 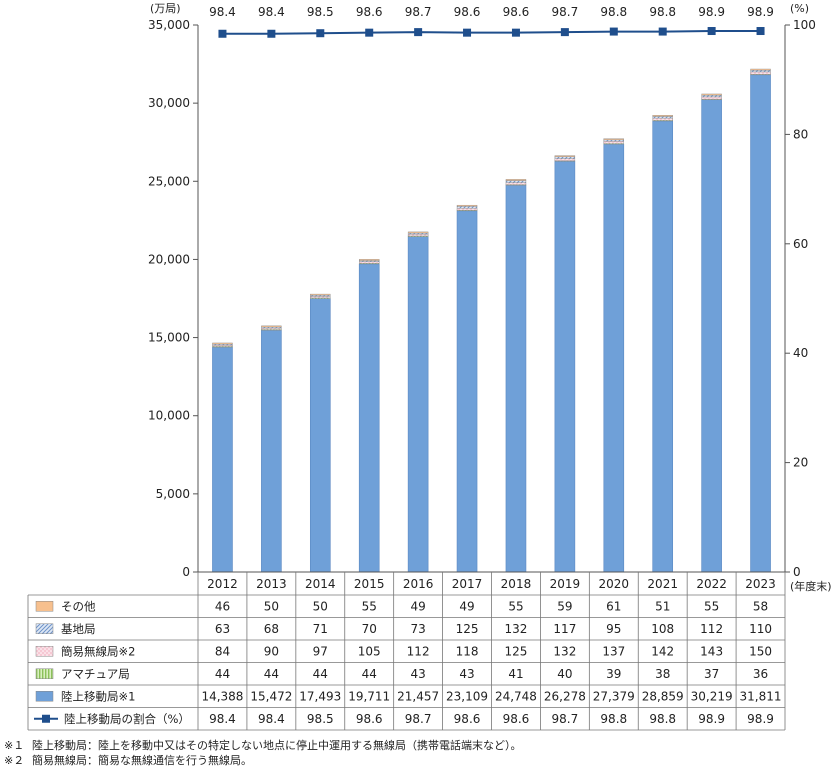 I want to click on x-tick-label: 2022, so click(x=711, y=584).